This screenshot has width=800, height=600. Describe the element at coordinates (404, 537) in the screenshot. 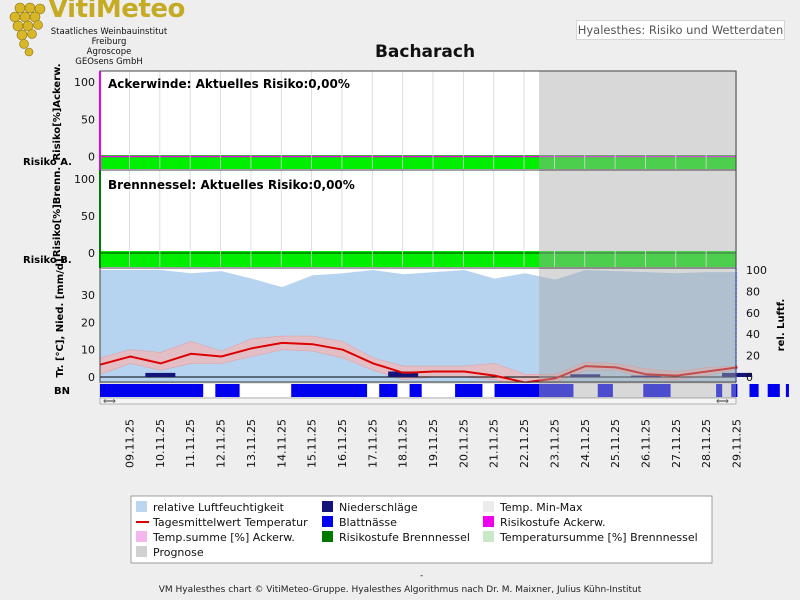

I see `legend-label: Risikostufe Brennnessel` at that location.